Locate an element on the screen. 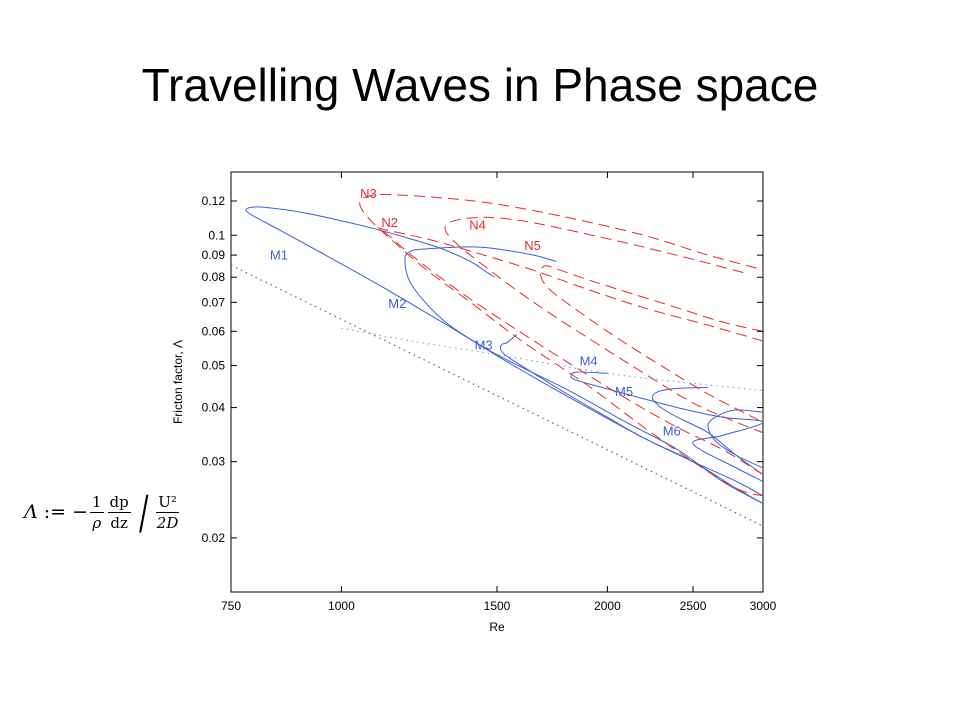 The image size is (960, 720). series-m6-line is located at coordinates (735, 439).